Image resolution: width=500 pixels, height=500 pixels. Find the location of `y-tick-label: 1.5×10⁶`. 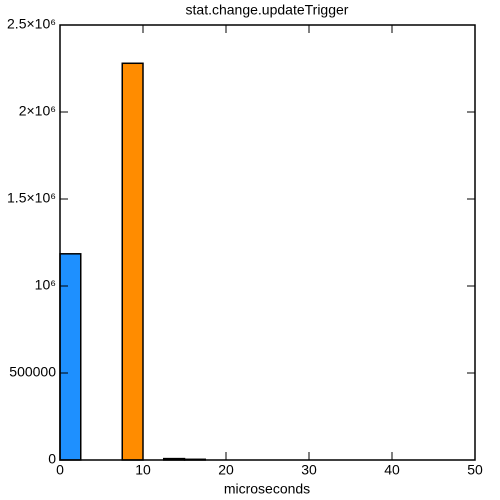

y-tick-label: 1.5×10⁶ is located at coordinates (31, 198).